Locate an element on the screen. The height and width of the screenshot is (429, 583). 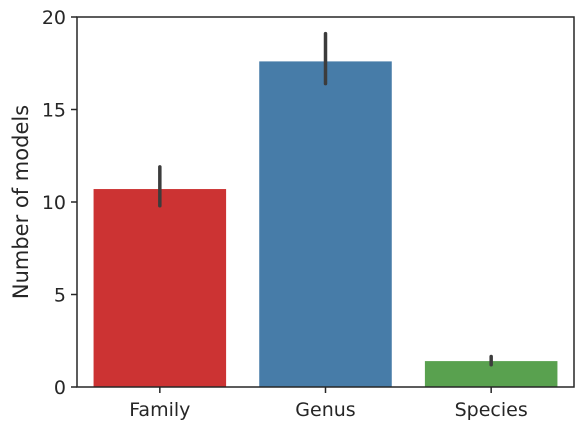
y-tick-label: 5 is located at coordinates (60, 296).